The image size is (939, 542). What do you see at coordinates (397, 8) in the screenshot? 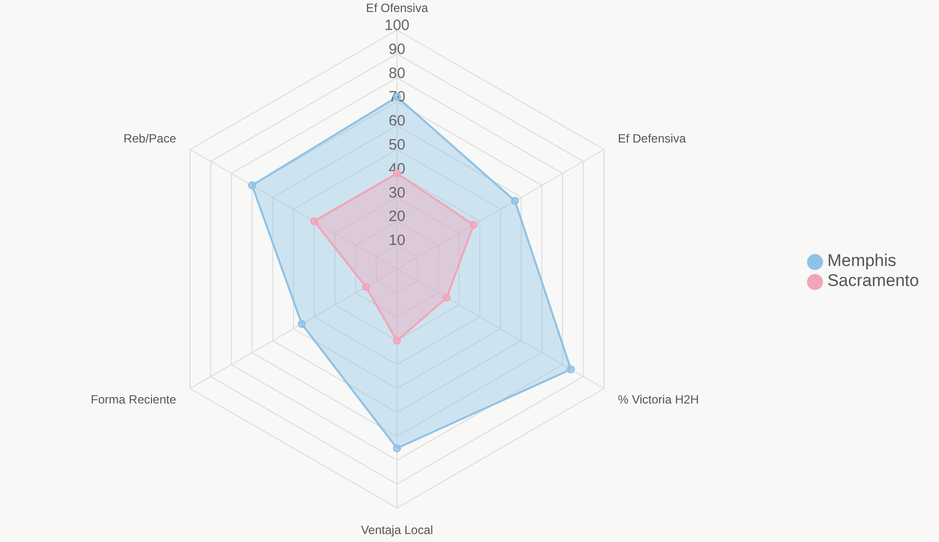
I see `spoke-label: Ef Ofensiva` at bounding box center [397, 8].